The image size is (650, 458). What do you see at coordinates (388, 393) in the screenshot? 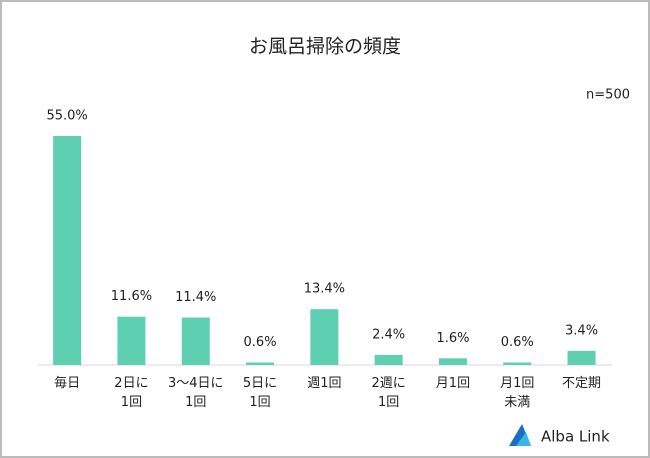
I see `x-tick-label: 2週に 1回` at bounding box center [388, 393].